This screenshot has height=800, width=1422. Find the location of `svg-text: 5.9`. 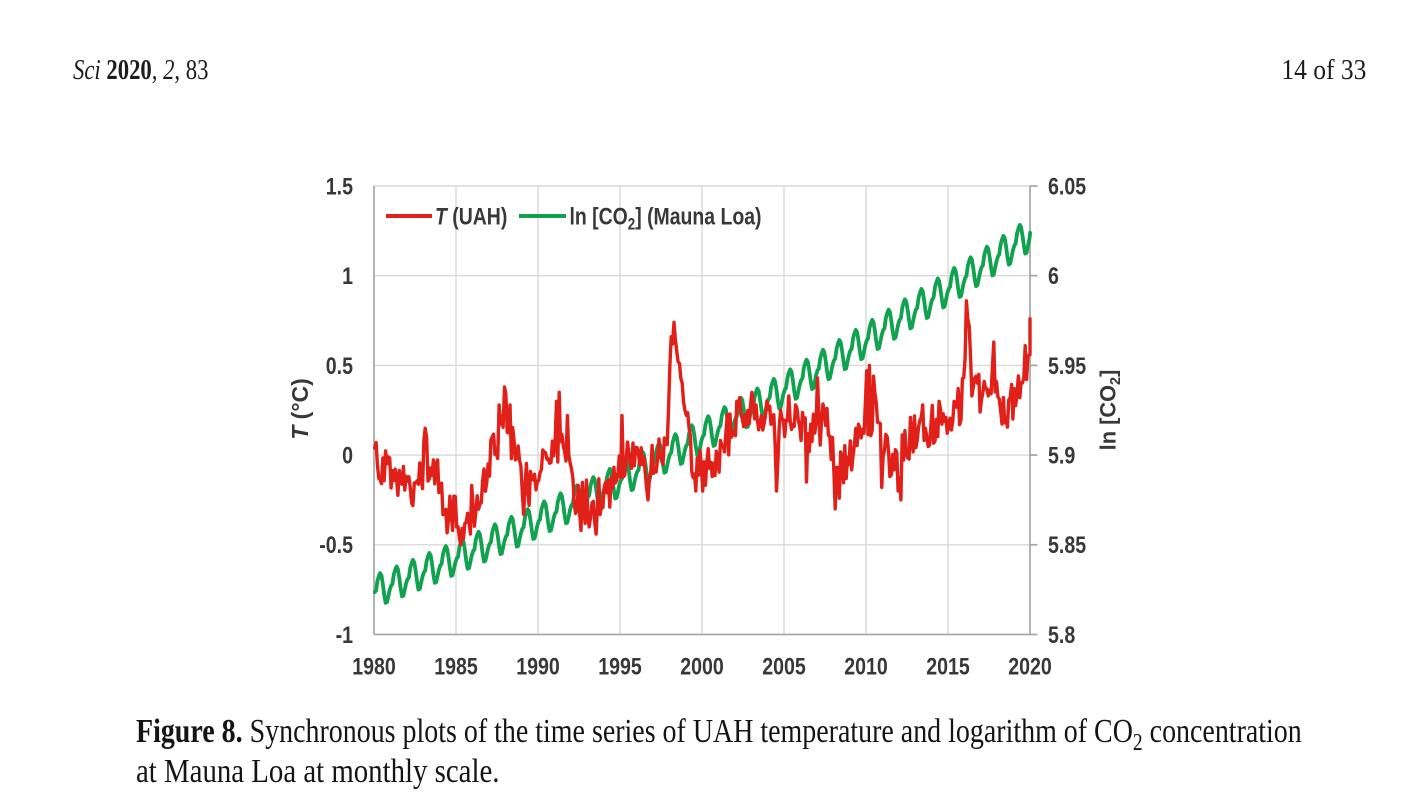

svg-text: 5.9 is located at coordinates (1061, 455).